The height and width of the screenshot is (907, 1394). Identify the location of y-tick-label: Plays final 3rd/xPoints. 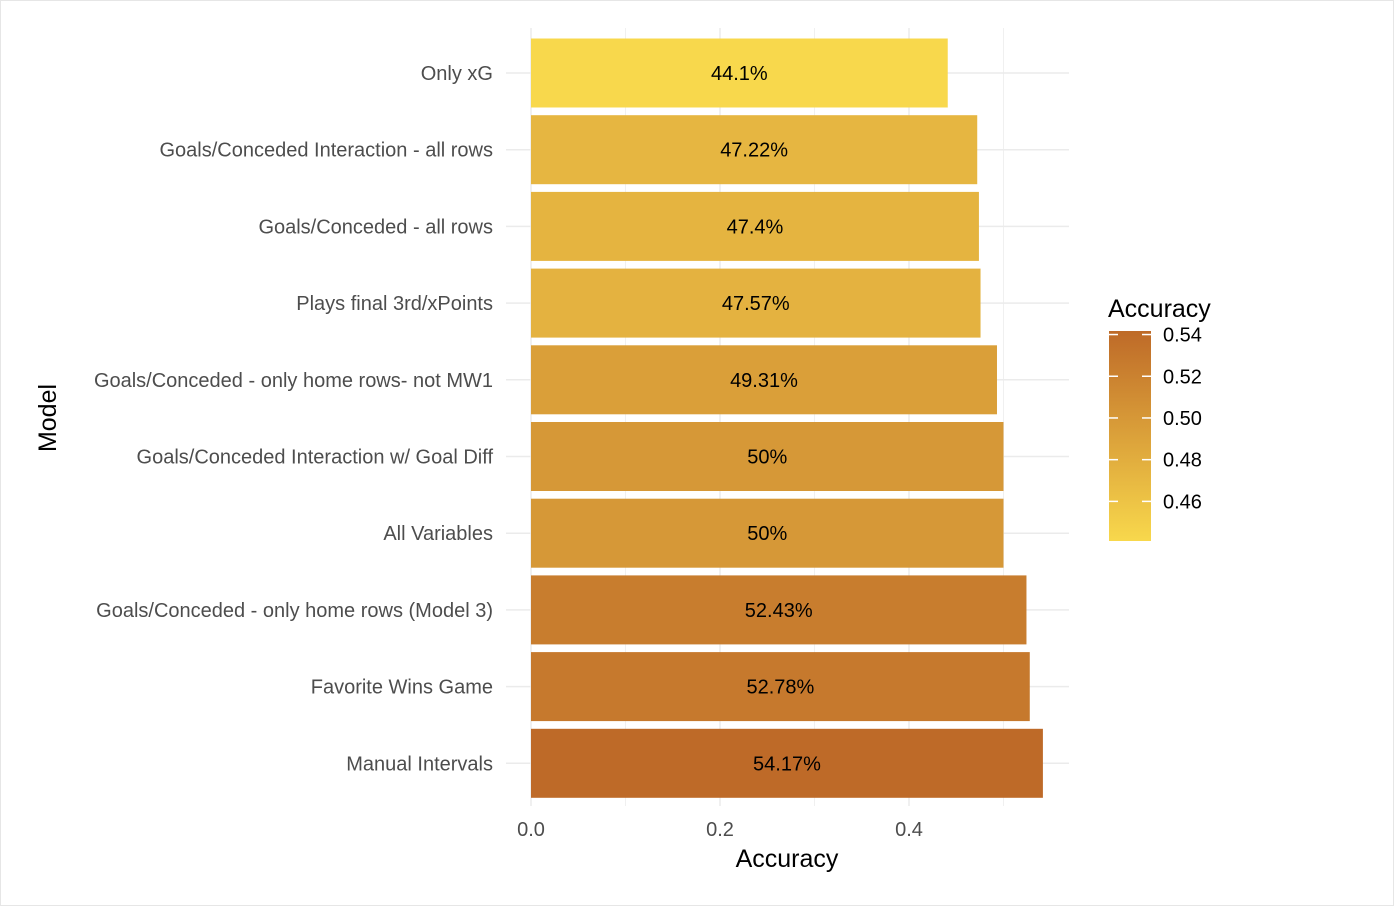
(394, 304).